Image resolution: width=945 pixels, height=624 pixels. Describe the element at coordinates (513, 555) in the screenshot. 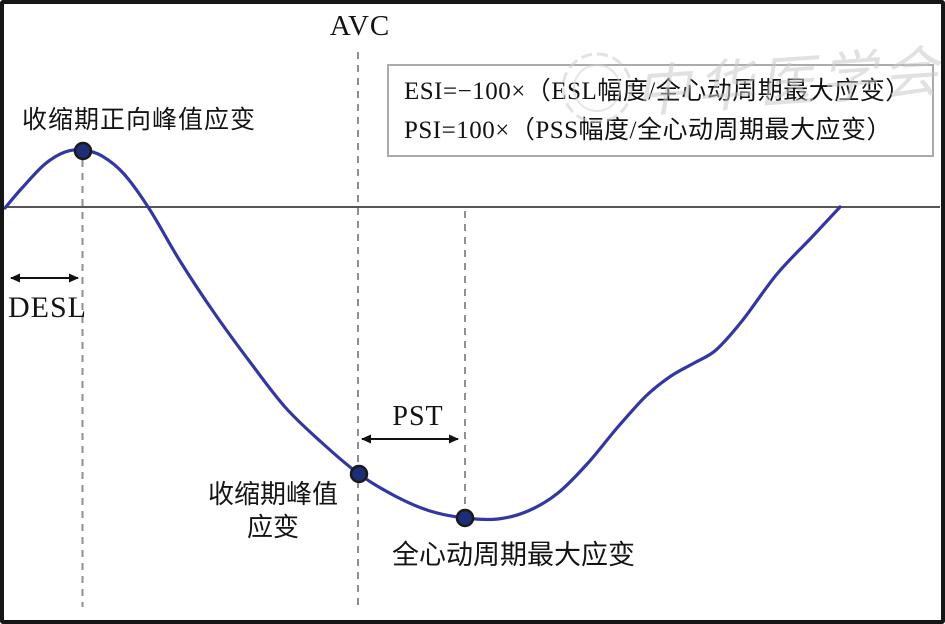

I see `max-cycle-strain-label: 全心动周期最大应变` at that location.